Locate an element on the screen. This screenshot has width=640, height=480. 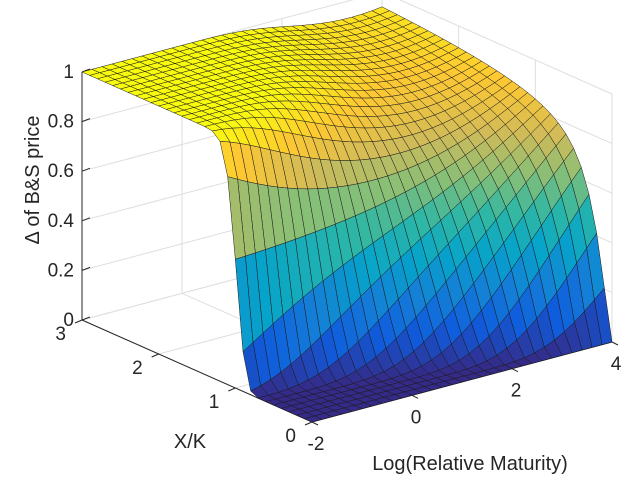
z-axis-label: Δ of B&S price is located at coordinates (33, 180).